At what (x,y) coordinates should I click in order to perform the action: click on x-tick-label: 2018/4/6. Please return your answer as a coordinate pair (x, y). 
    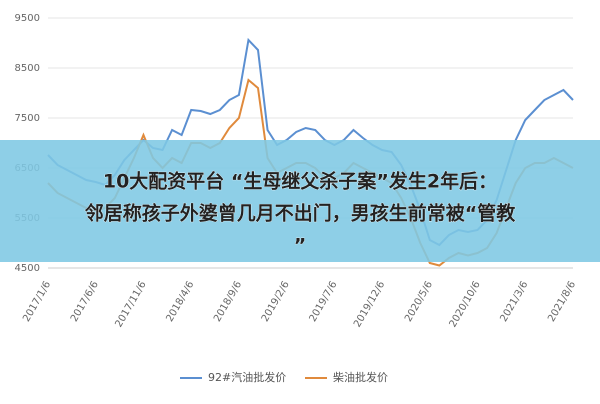
    Looking at the image, I should click on (180, 302).